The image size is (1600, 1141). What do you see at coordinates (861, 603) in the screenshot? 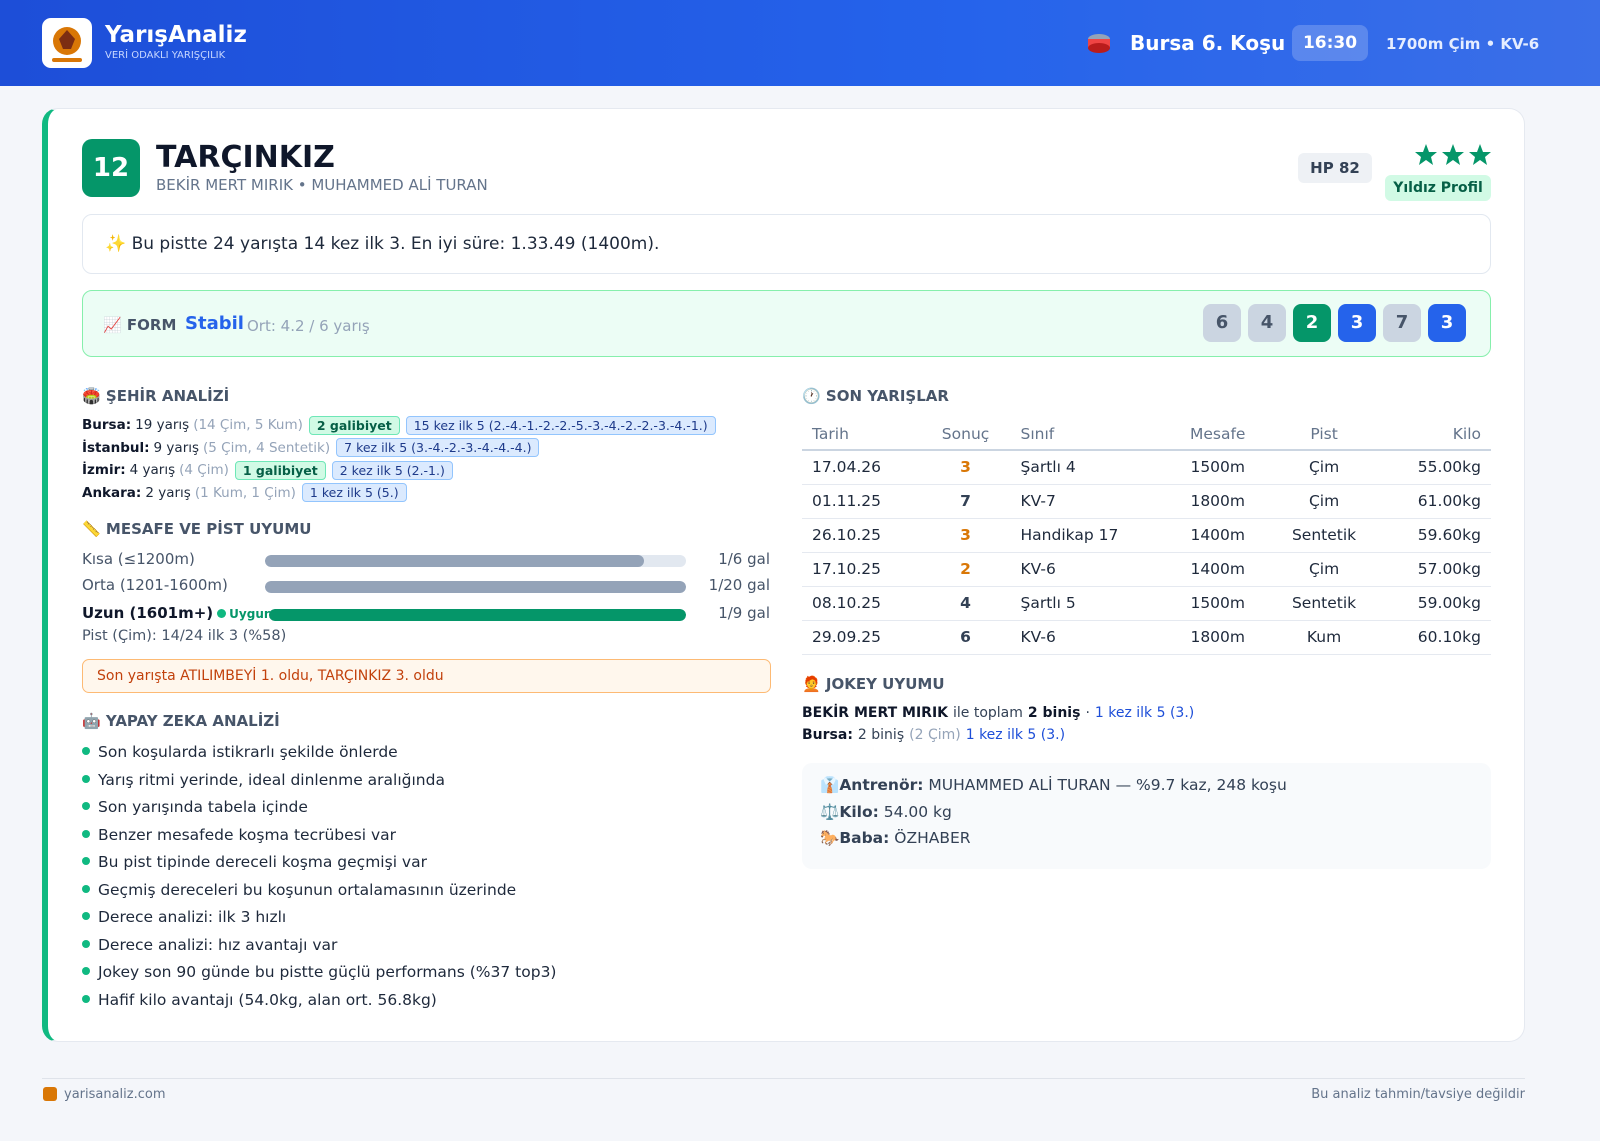
I see `race-cell: 08.10.25` at bounding box center [861, 603].